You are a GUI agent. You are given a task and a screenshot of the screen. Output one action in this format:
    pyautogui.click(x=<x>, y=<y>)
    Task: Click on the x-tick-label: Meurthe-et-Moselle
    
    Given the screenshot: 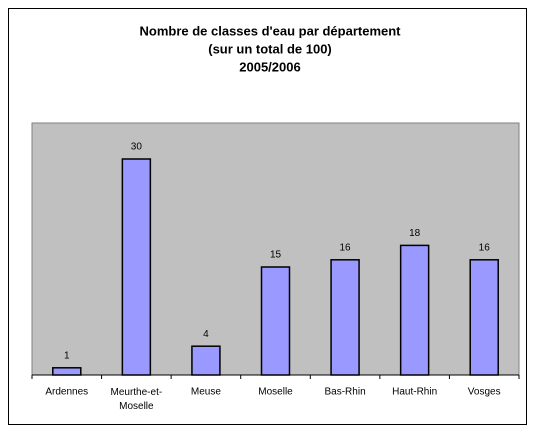 What is the action you would take?
    pyautogui.click(x=137, y=399)
    